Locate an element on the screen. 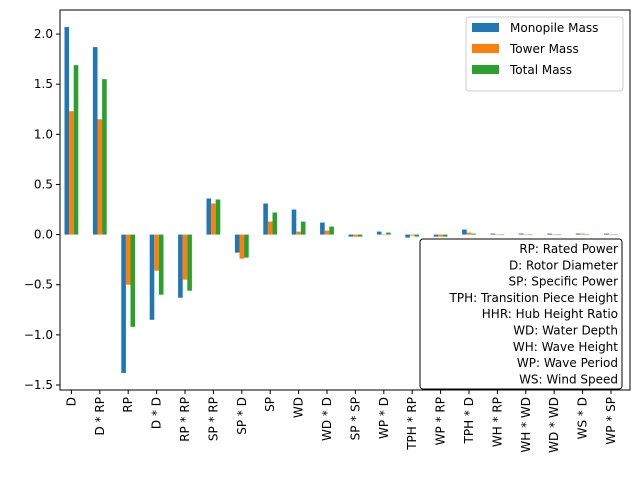  abbreviation-line: HHR: Hub Height Ratio is located at coordinates (550, 314).